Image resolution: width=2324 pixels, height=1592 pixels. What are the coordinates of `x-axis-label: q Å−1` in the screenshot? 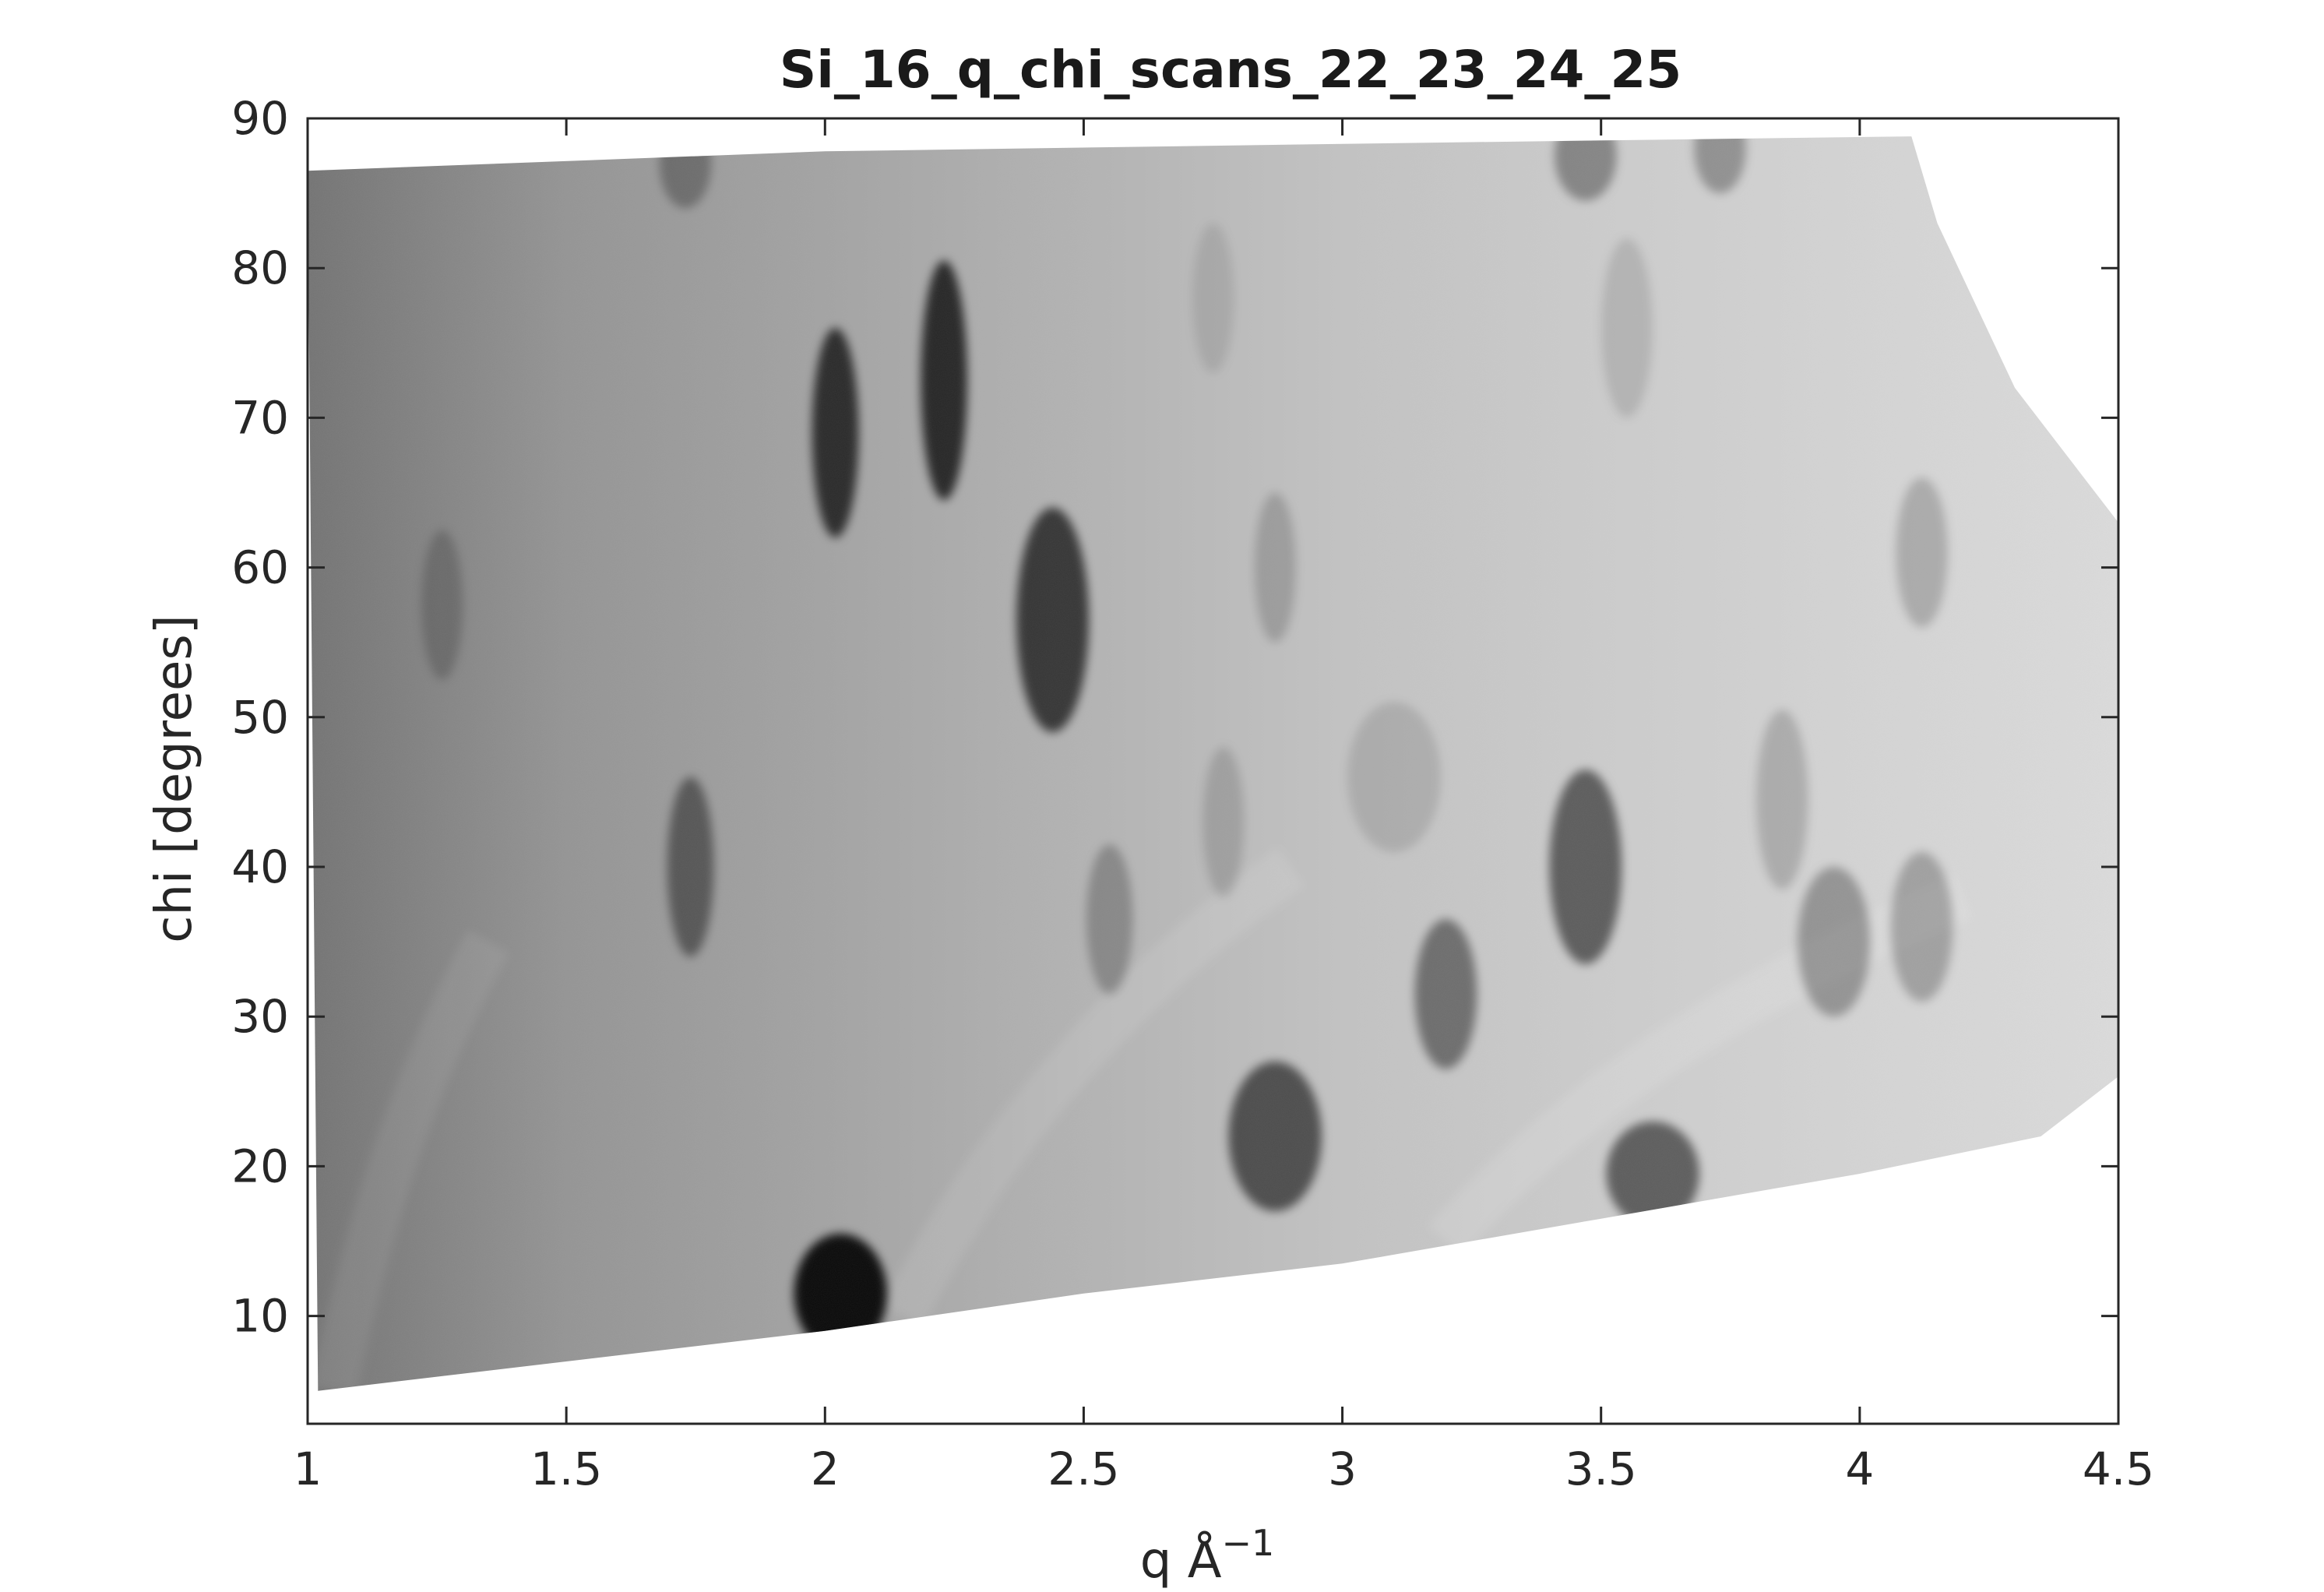 It's located at (1207, 1556).